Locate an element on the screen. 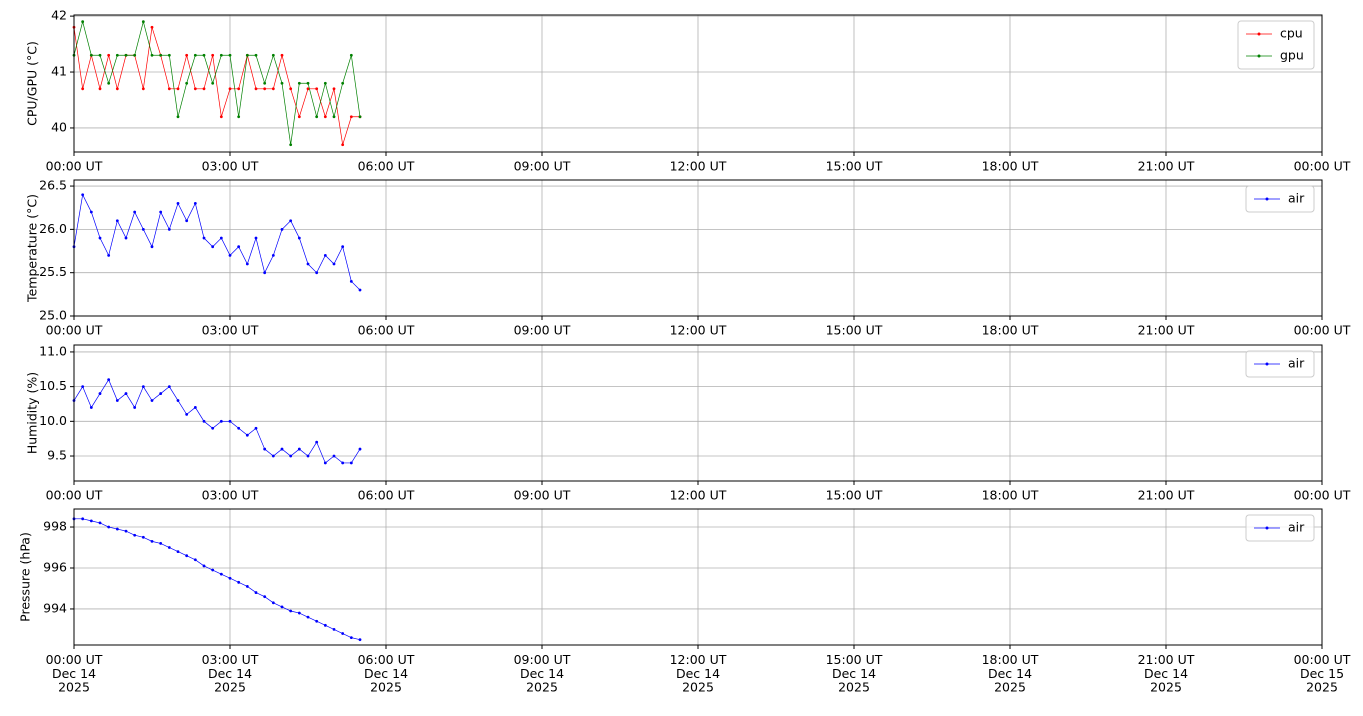 Image resolution: width=1363 pixels, height=716 pixels. y-tick-label: 994 is located at coordinates (55, 607).